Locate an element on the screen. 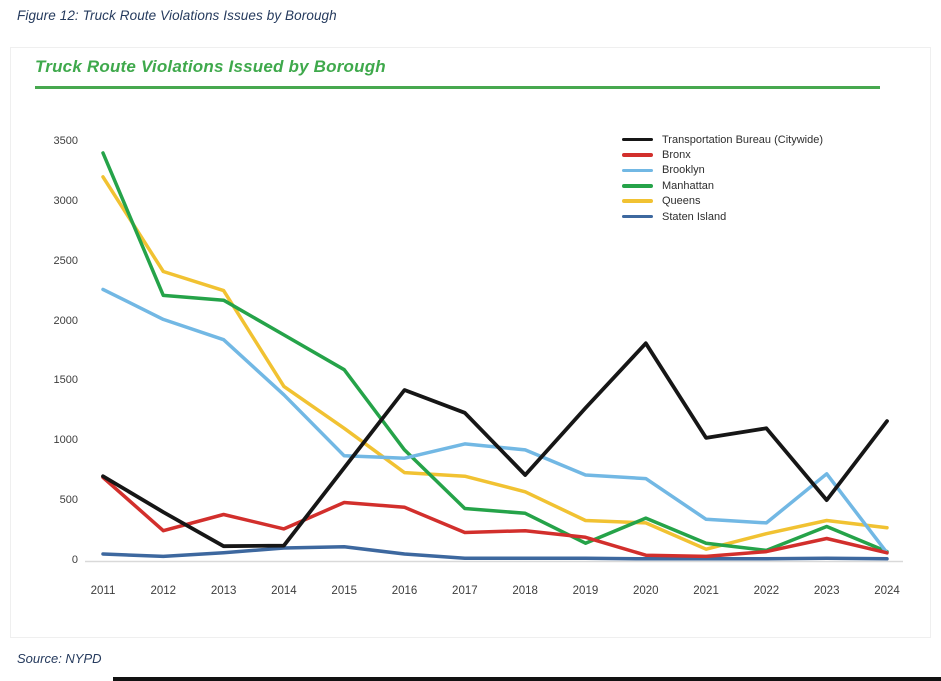 Image resolution: width=941 pixels, height=681 pixels. legend-label: Manhattan is located at coordinates (688, 185).